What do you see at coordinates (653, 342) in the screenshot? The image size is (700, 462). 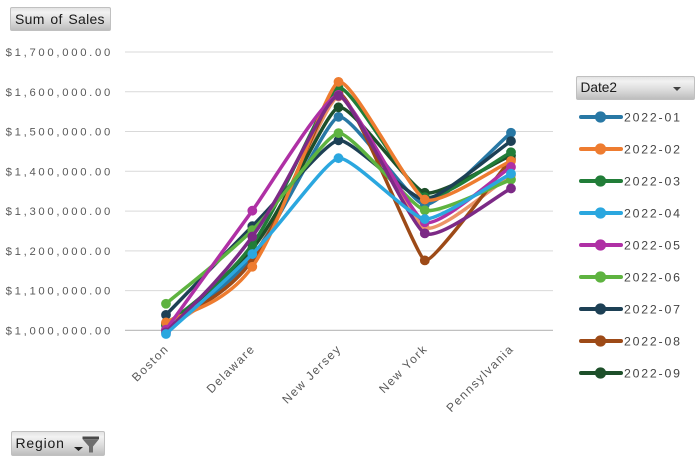 I see `svg-text: 2022-08` at bounding box center [653, 342].